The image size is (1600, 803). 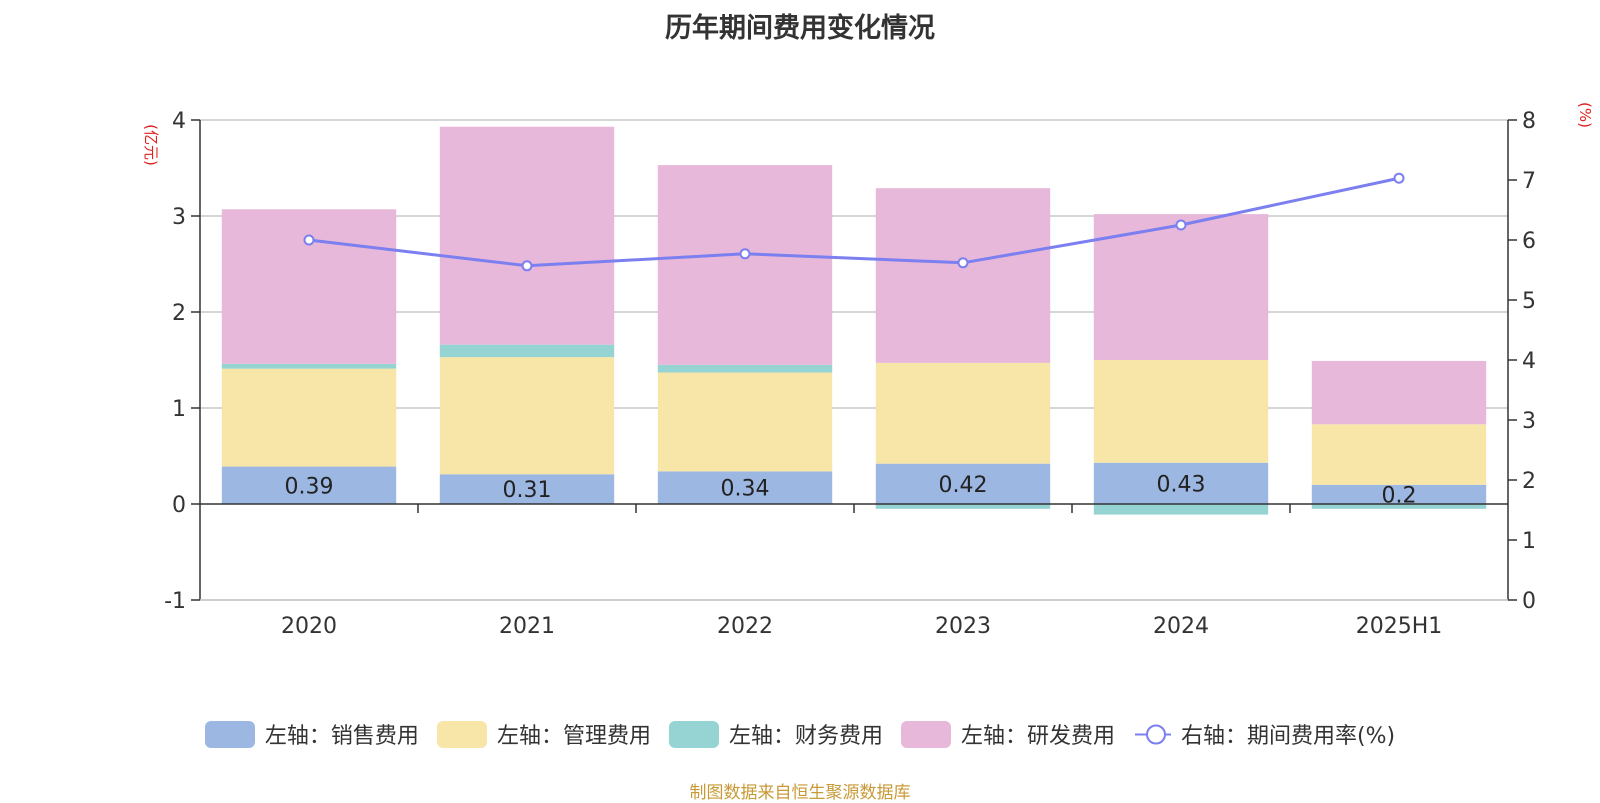 What do you see at coordinates (179, 313) in the screenshot?
I see `left-tick-label: 2` at bounding box center [179, 313].